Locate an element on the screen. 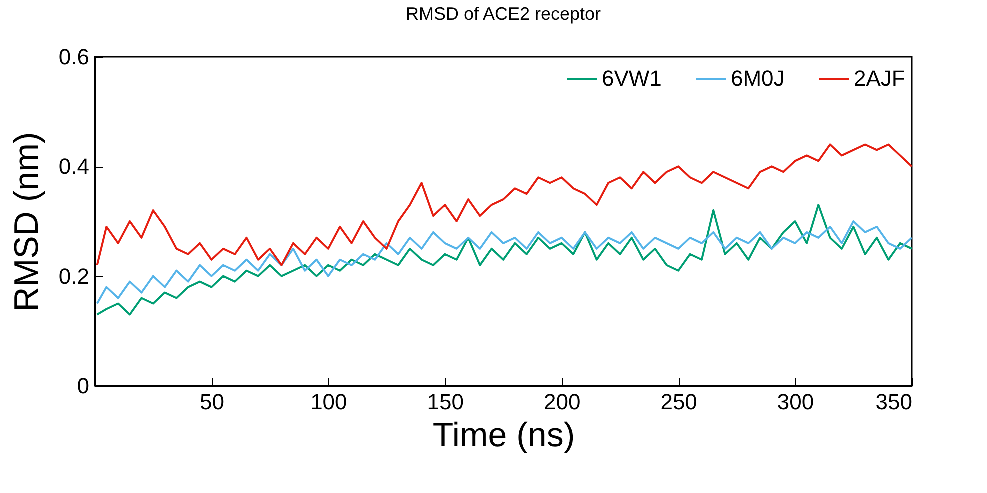 The width and height of the screenshot is (987, 493). x-axis-title: Time (ns) is located at coordinates (504, 435).